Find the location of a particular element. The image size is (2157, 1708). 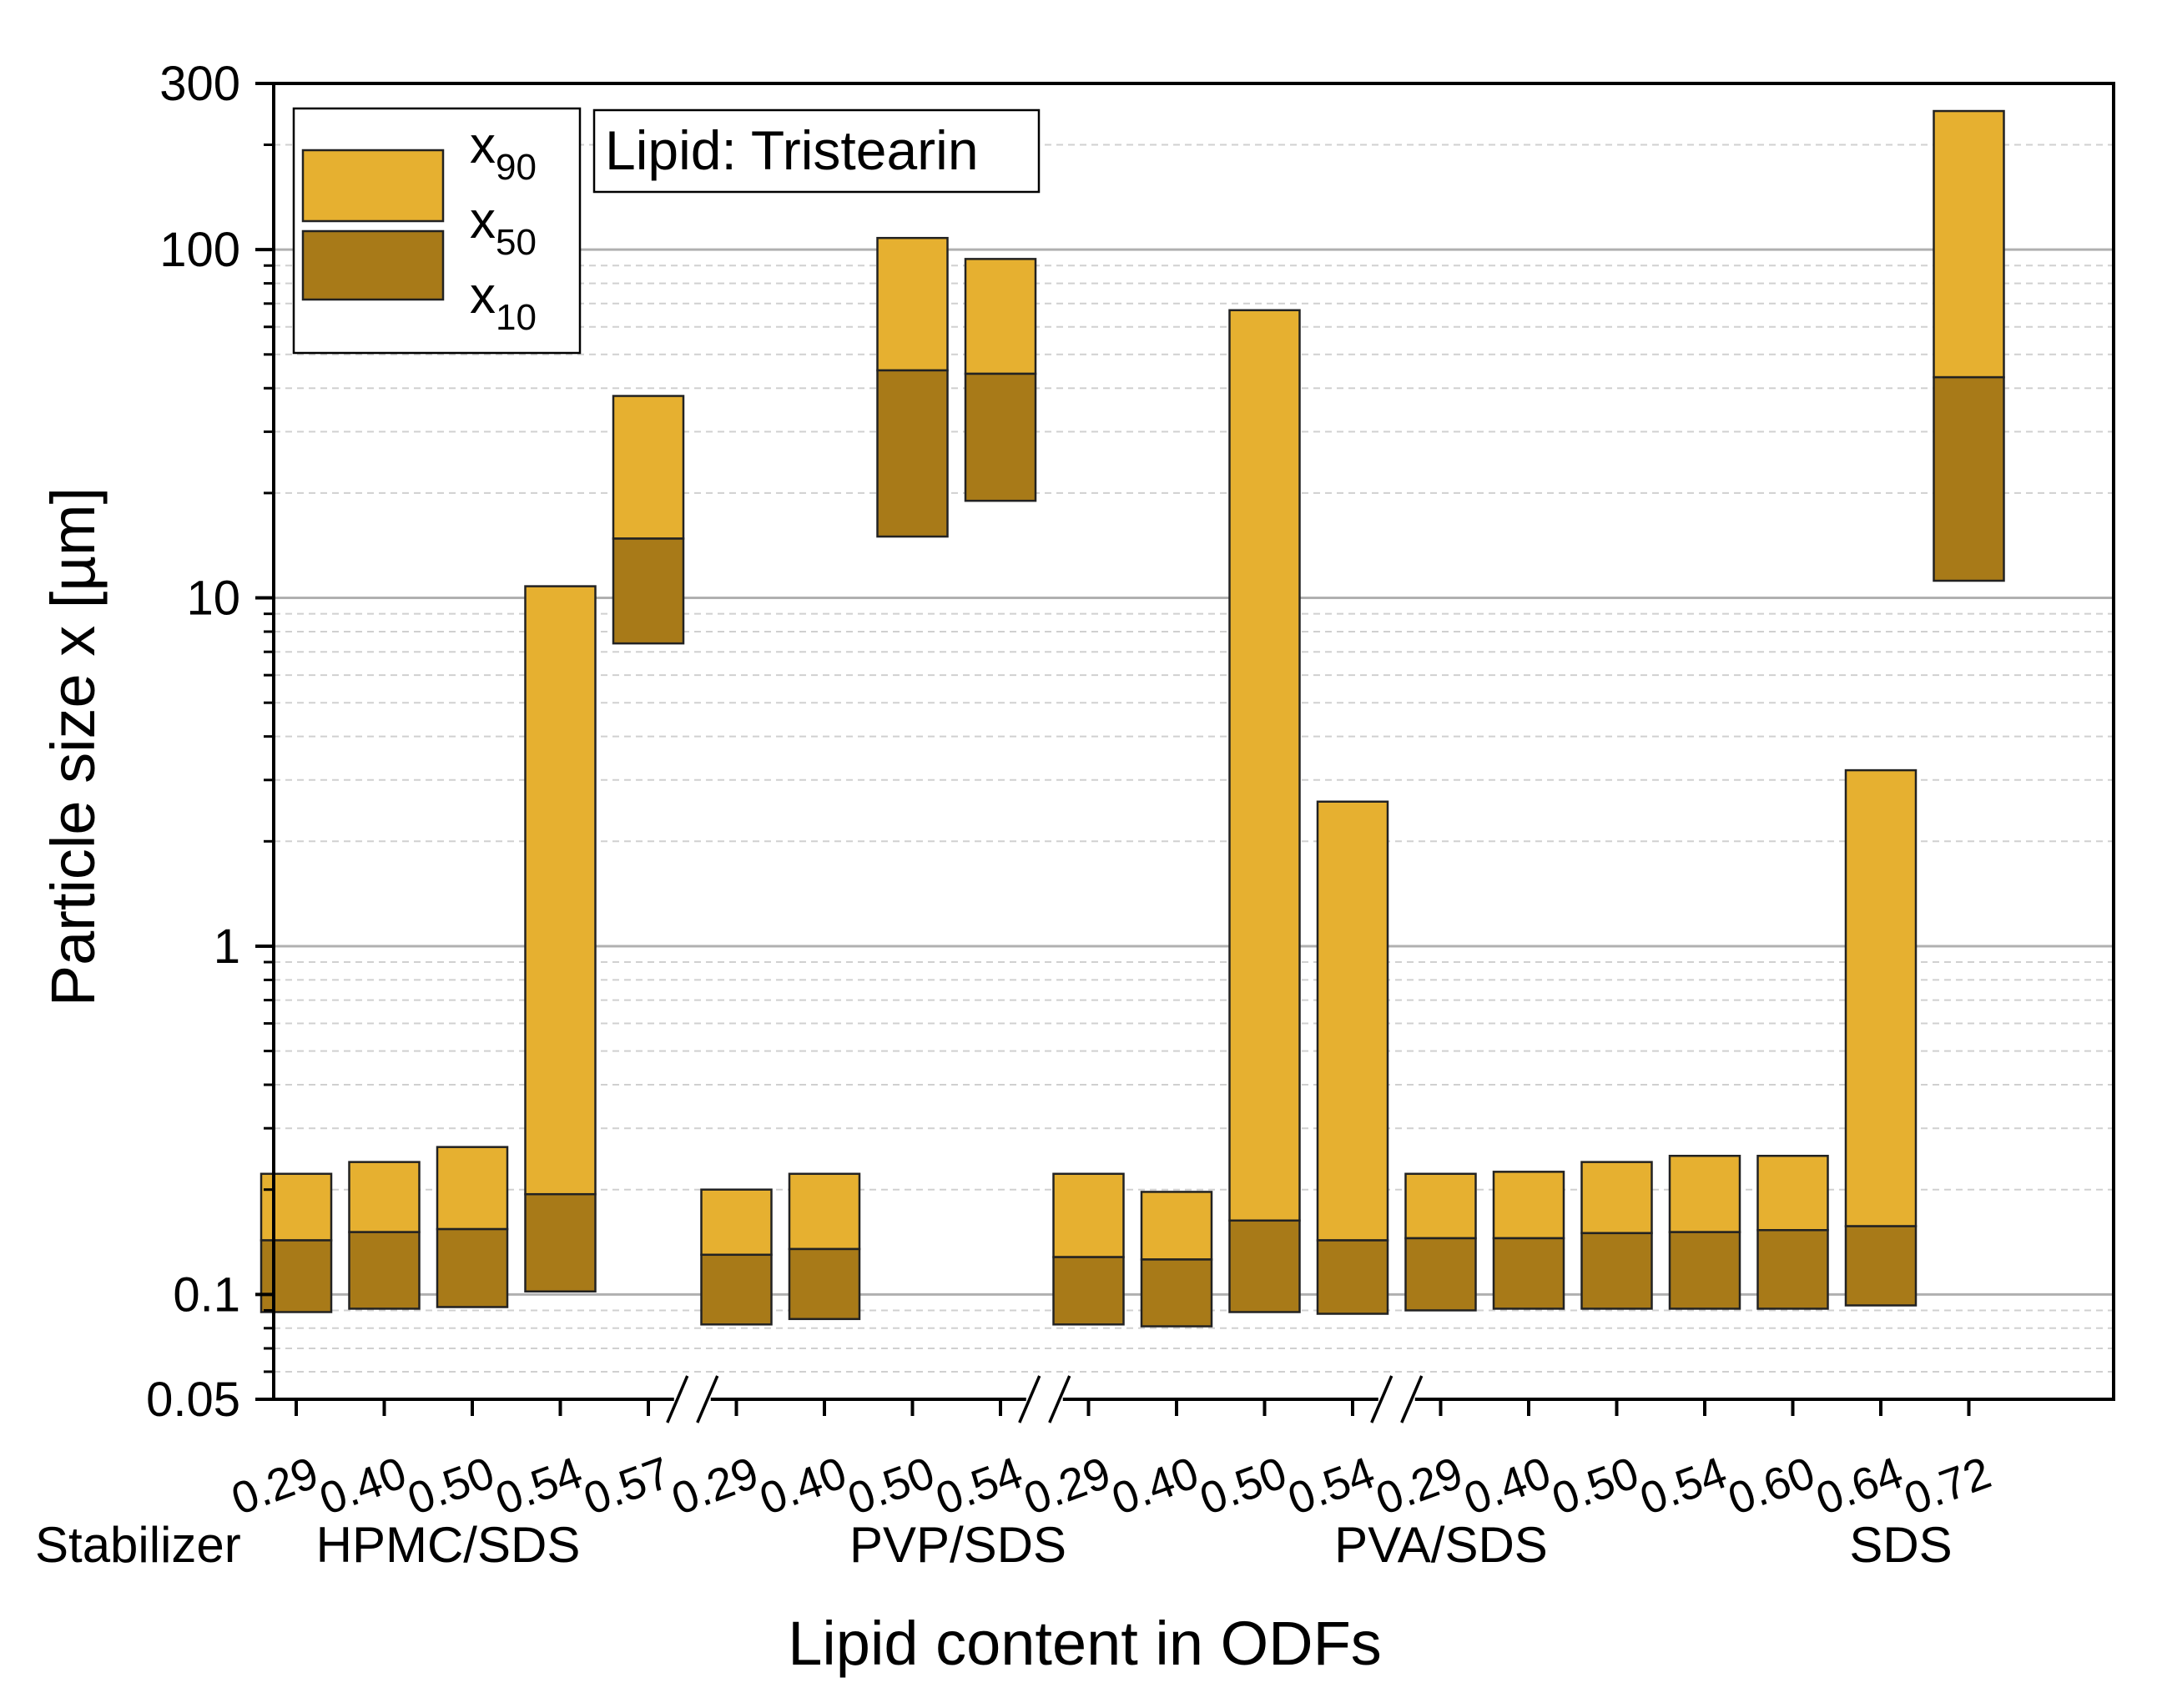

y-tick-label: 0.1 is located at coordinates (206, 1294).